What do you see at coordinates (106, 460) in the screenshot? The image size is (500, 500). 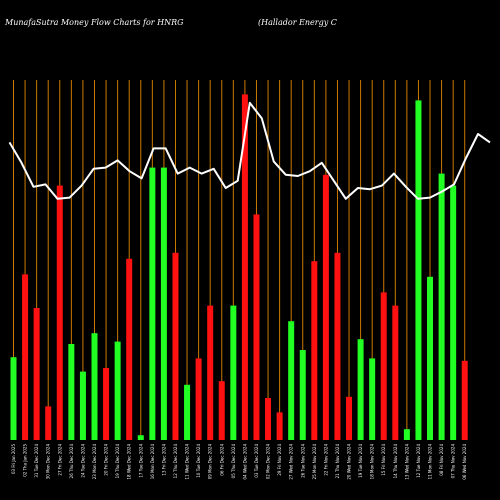 I see `x-tick-label: 20 Fri Dec 2024` at bounding box center [106, 460].